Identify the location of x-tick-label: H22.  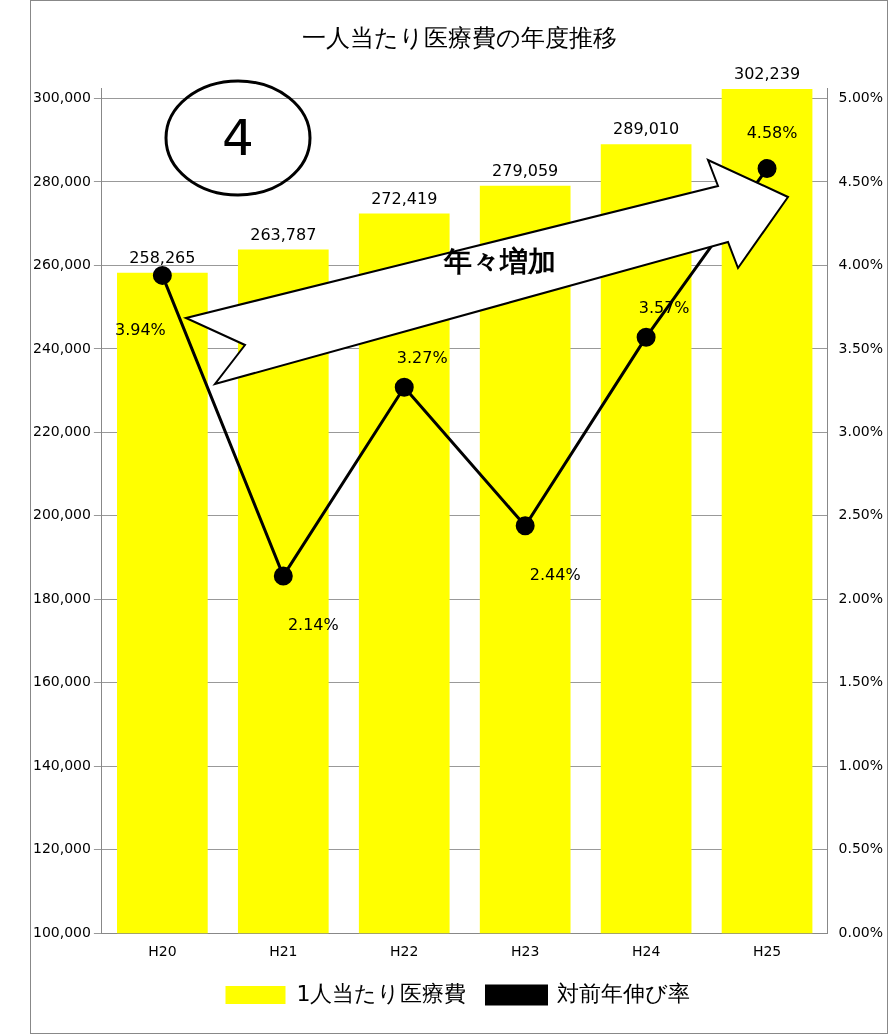
(404, 951).